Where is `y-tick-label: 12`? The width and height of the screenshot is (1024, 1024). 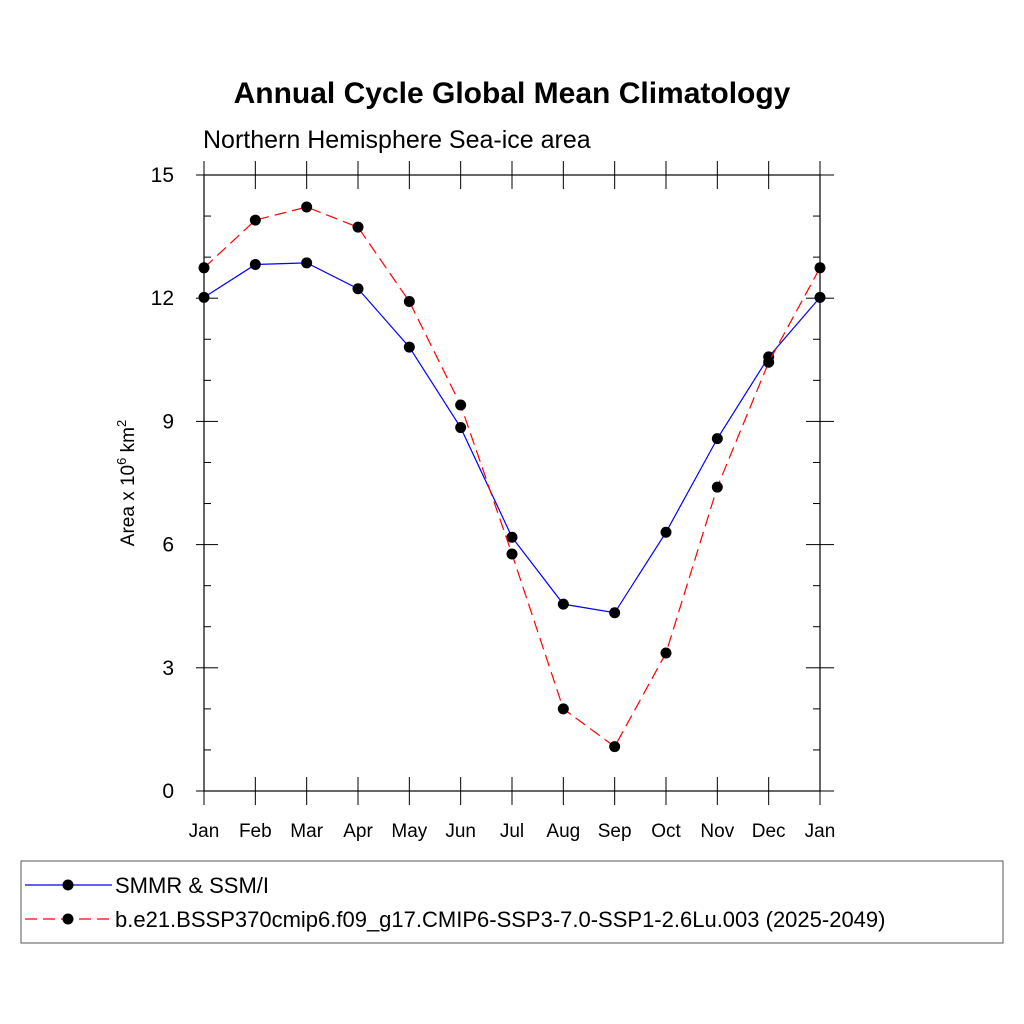
y-tick-label: 12 is located at coordinates (162, 298).